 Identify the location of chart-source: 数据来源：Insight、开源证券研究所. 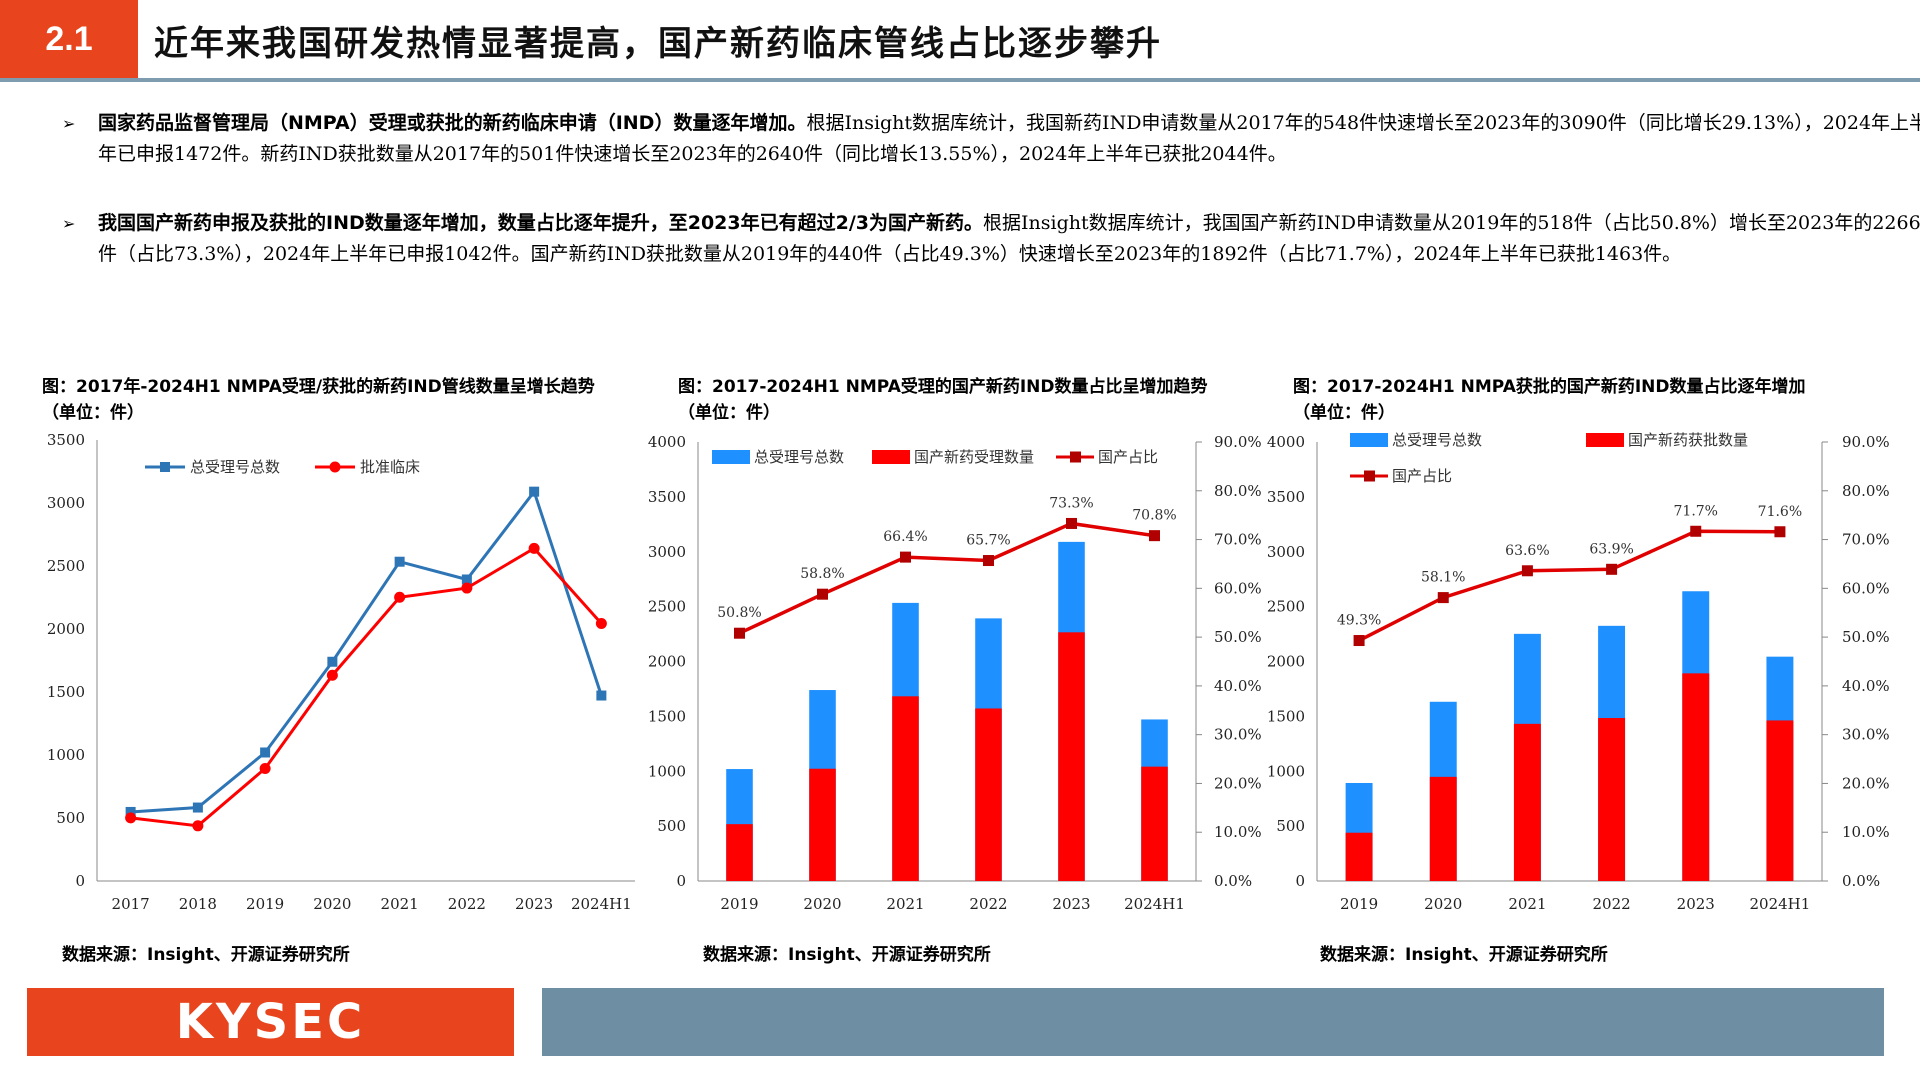
(847, 955).